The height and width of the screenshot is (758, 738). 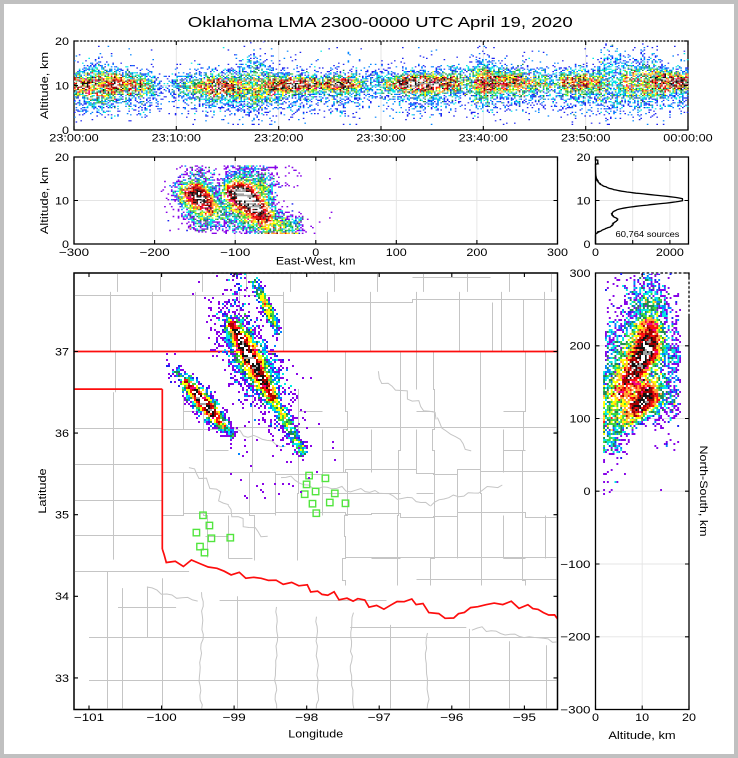 I want to click on svg-text: −95, so click(x=524, y=718).